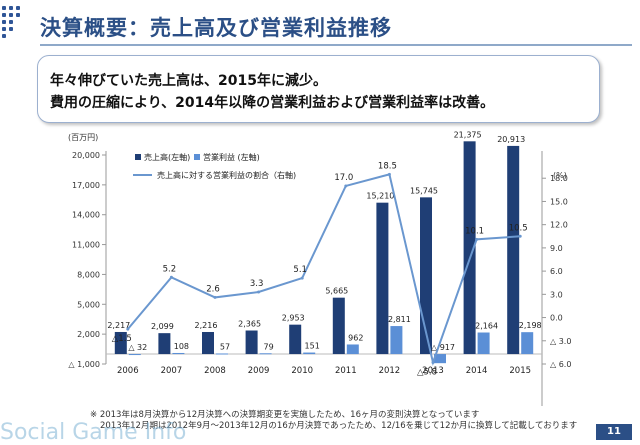 Image resolution: width=640 pixels, height=445 pixels. What do you see at coordinates (520, 371) in the screenshot?
I see `category-label: 2015` at bounding box center [520, 371].